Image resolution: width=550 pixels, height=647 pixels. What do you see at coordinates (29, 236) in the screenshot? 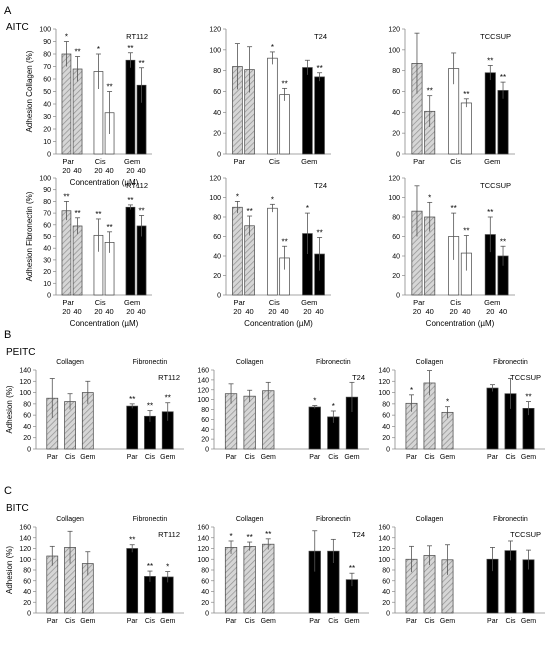
I see `y-axis-label: Adhesion Fibronectin (%)` at bounding box center [29, 236].